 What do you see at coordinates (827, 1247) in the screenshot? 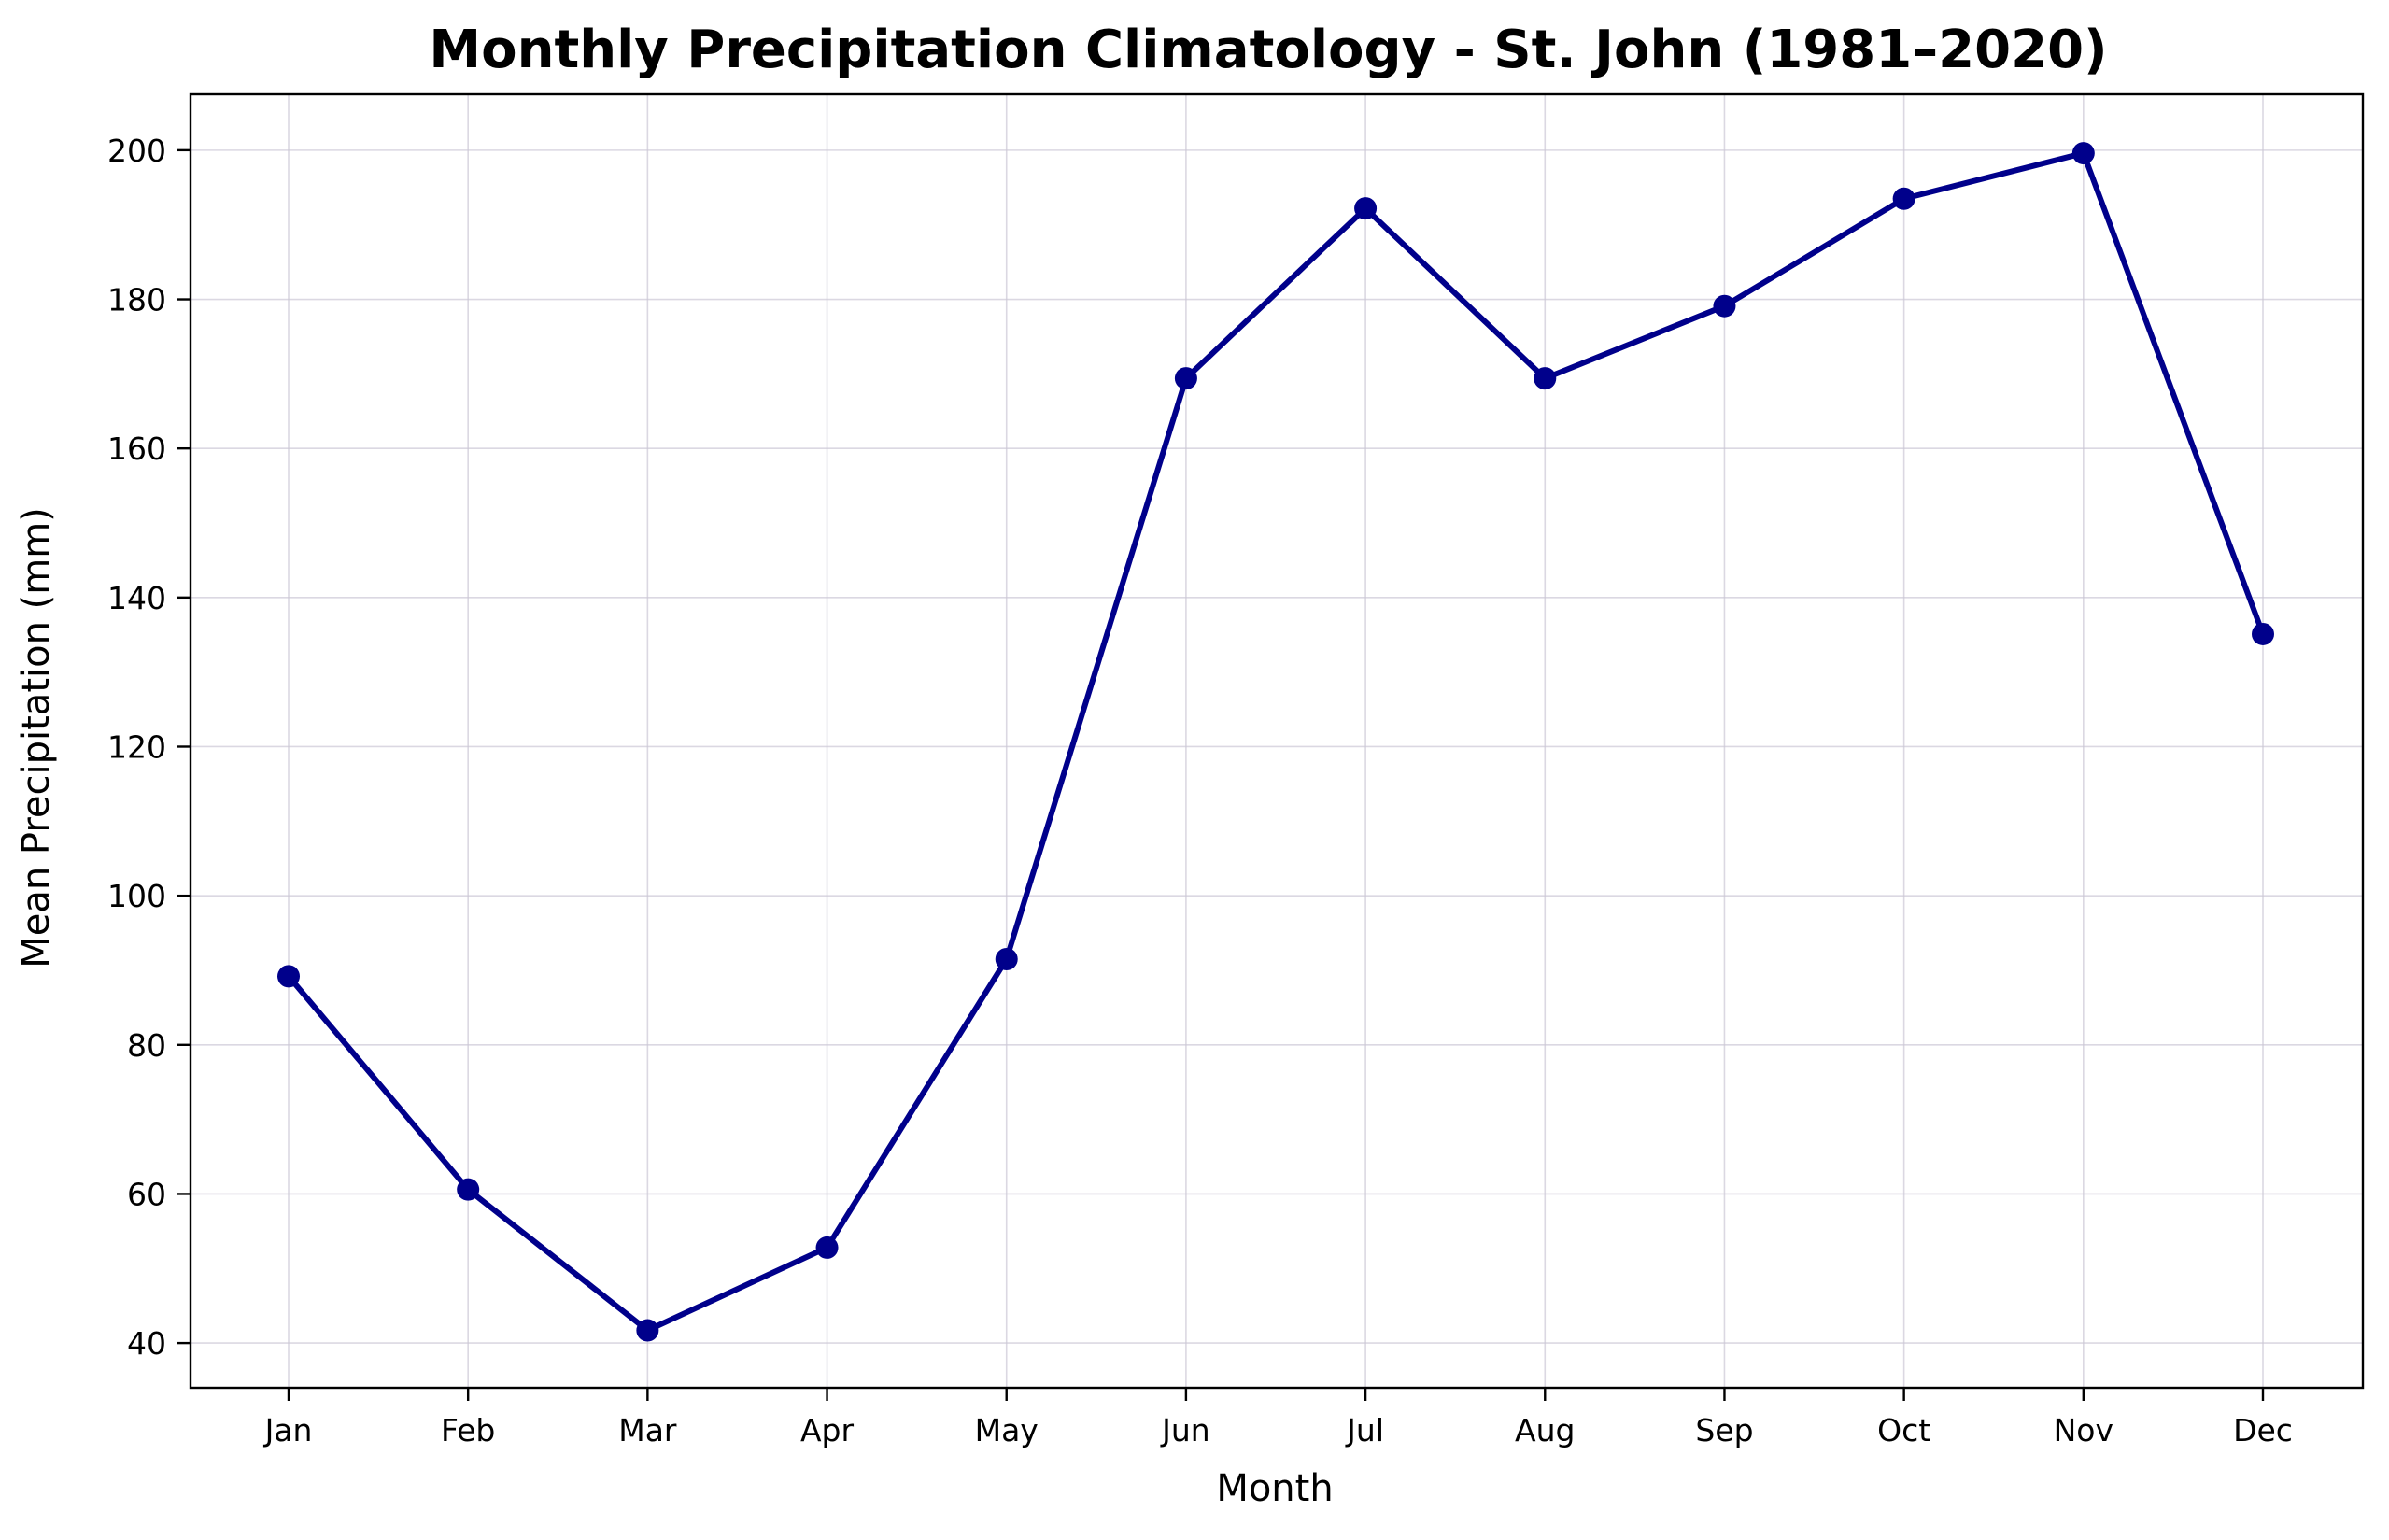
I see `data-point-apr` at bounding box center [827, 1247].